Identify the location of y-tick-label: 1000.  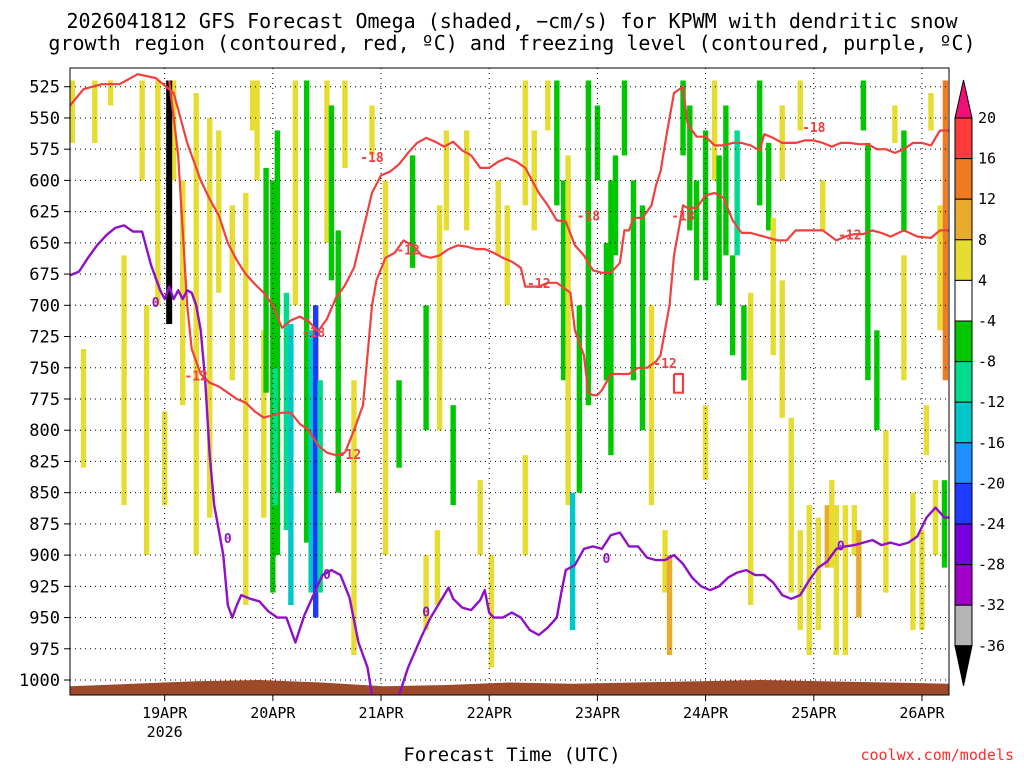
(39, 681).